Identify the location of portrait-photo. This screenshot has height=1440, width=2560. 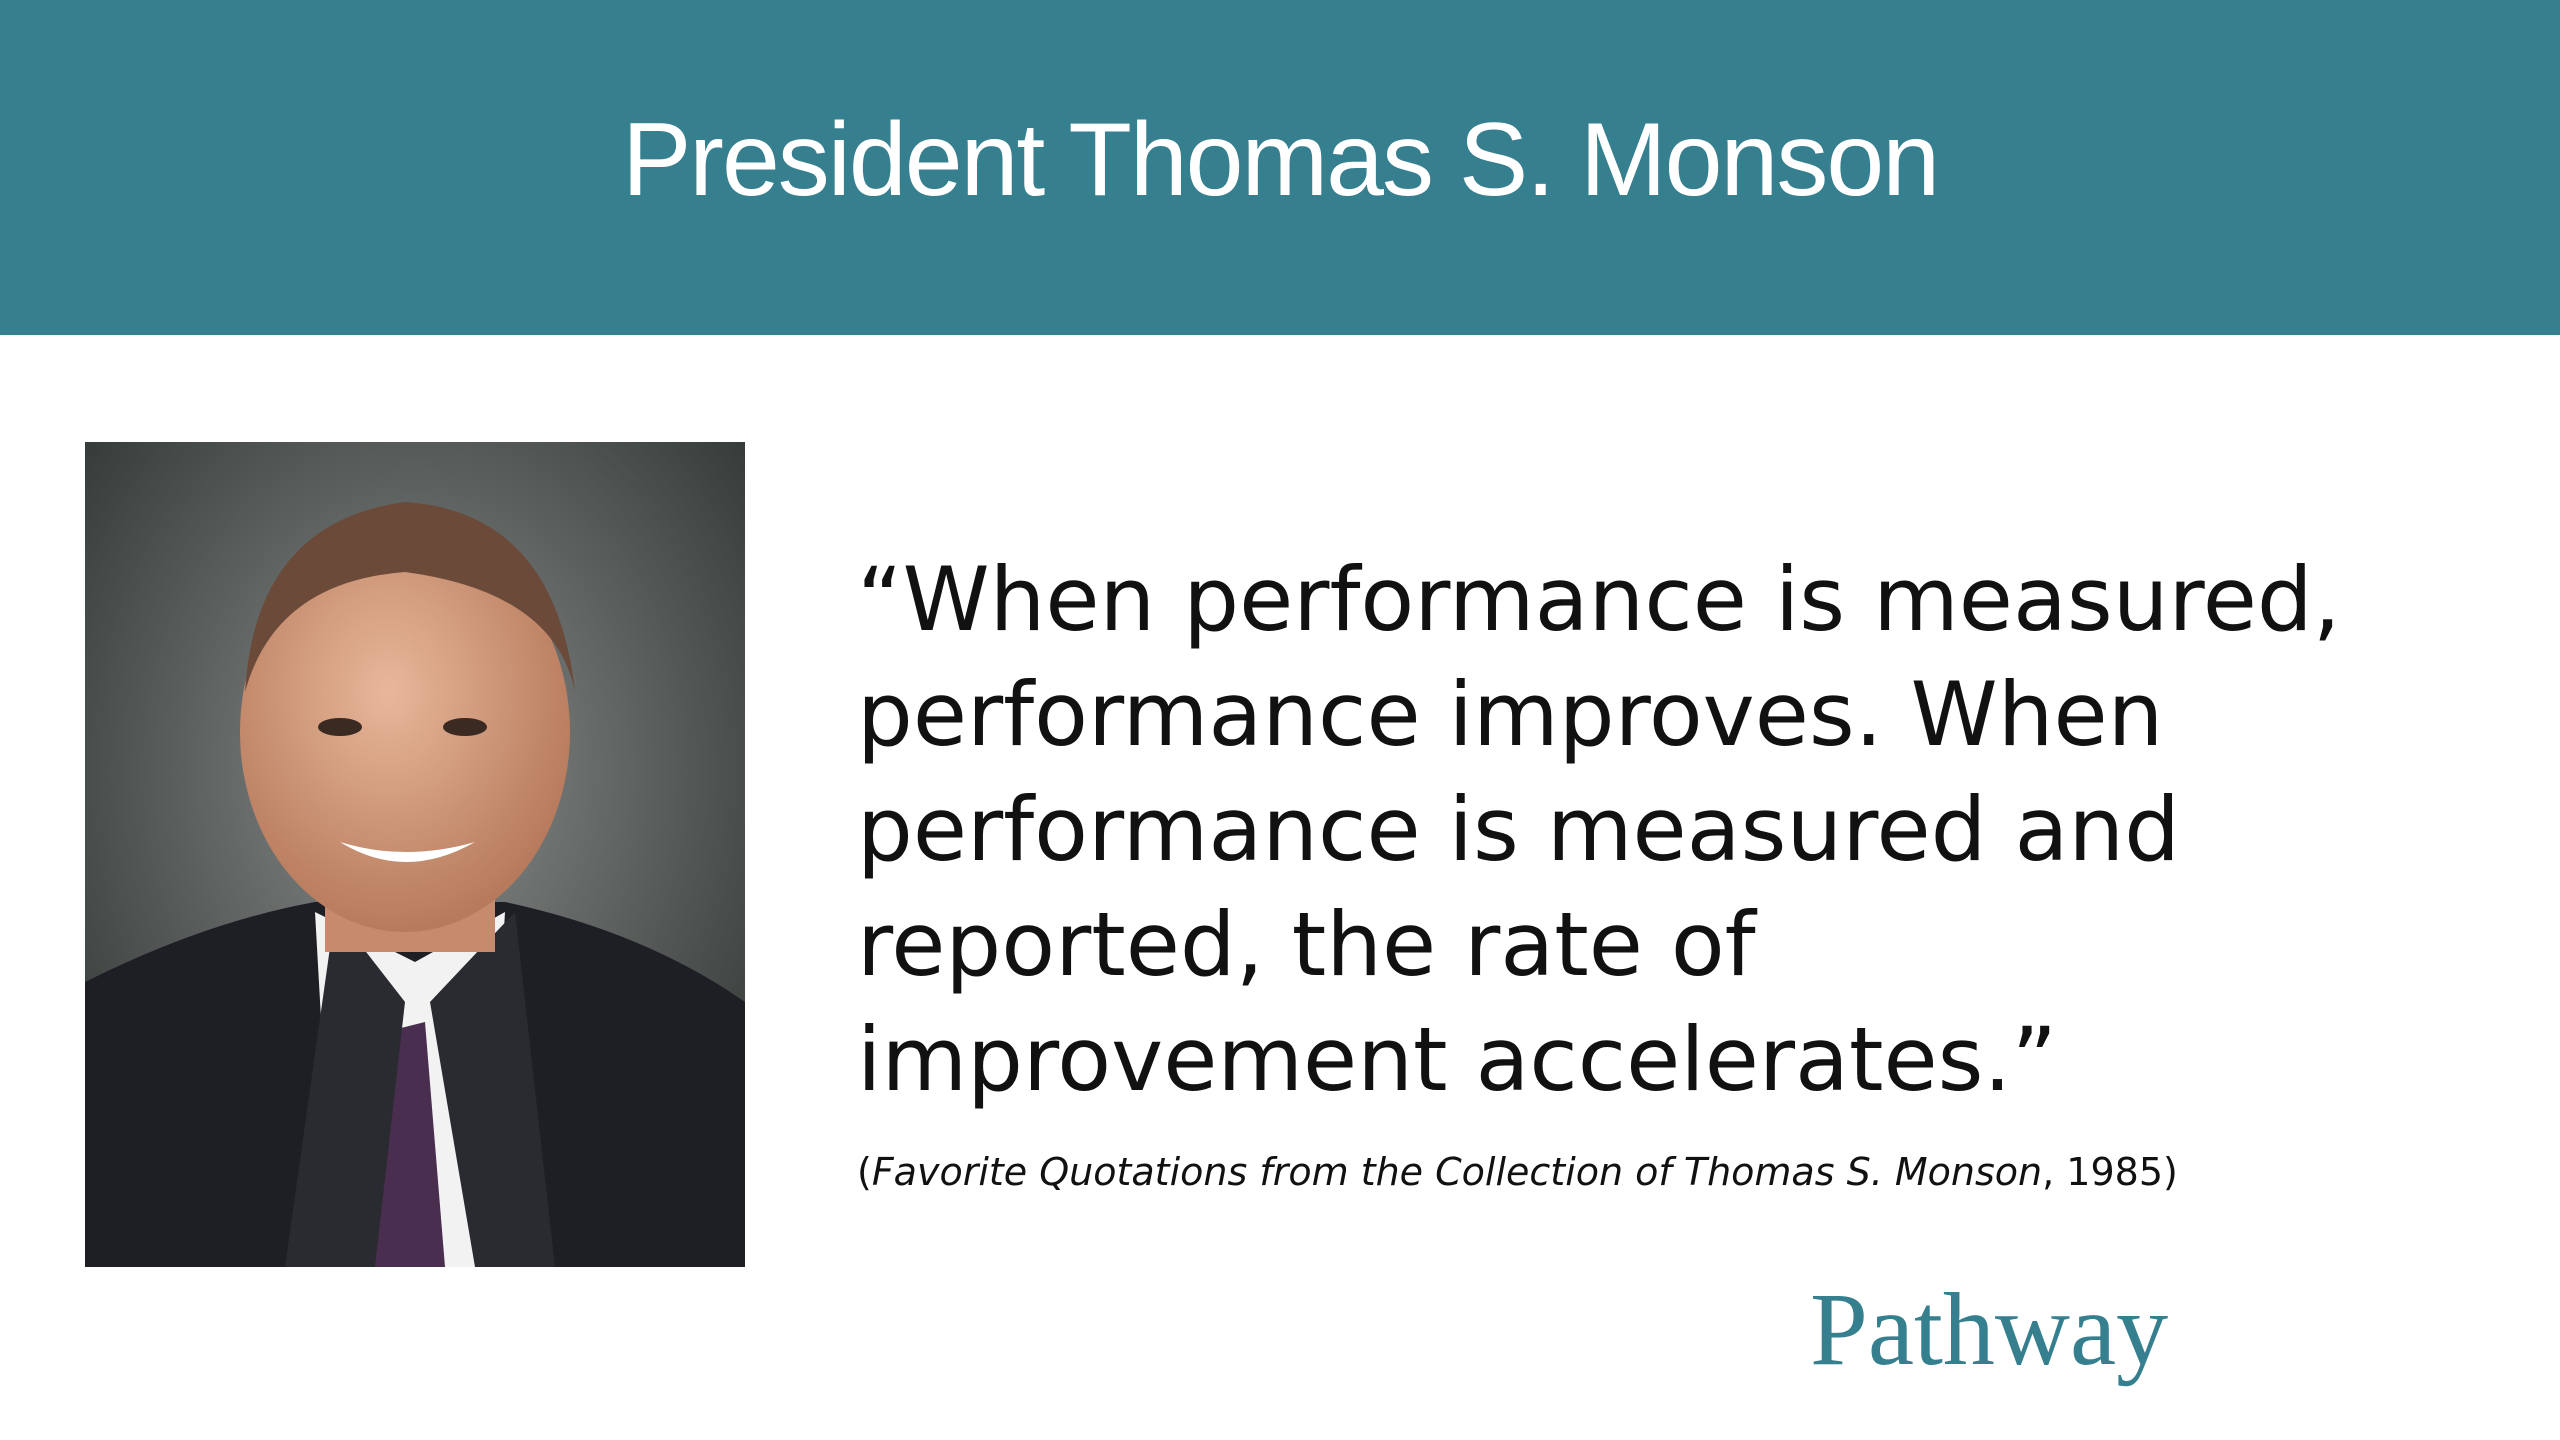
(415, 854).